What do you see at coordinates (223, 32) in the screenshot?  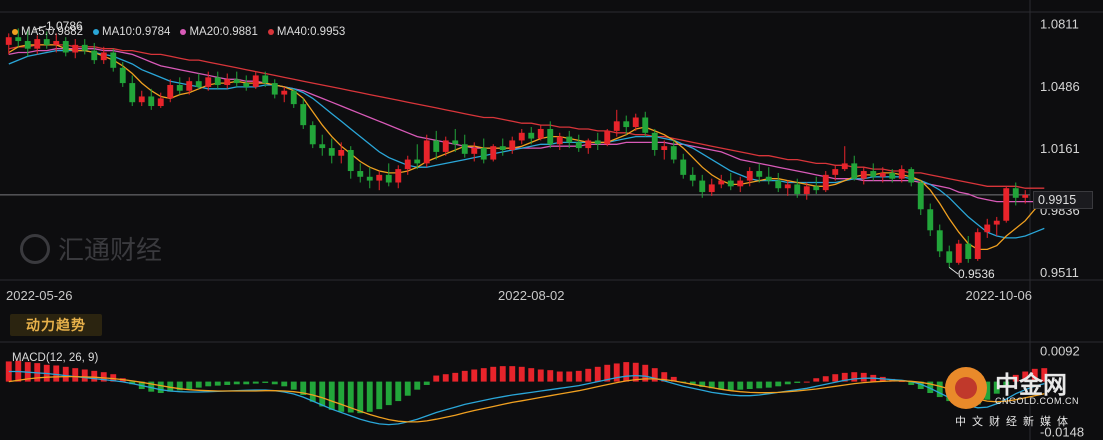 I see `legend-ma20-label: MA20:0.9881` at bounding box center [223, 32].